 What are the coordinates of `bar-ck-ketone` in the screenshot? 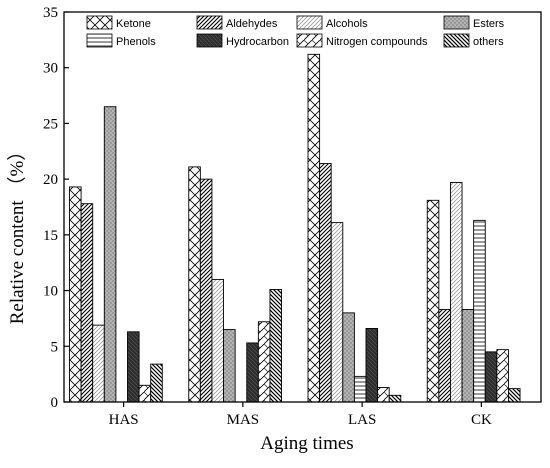 It's located at (433, 301).